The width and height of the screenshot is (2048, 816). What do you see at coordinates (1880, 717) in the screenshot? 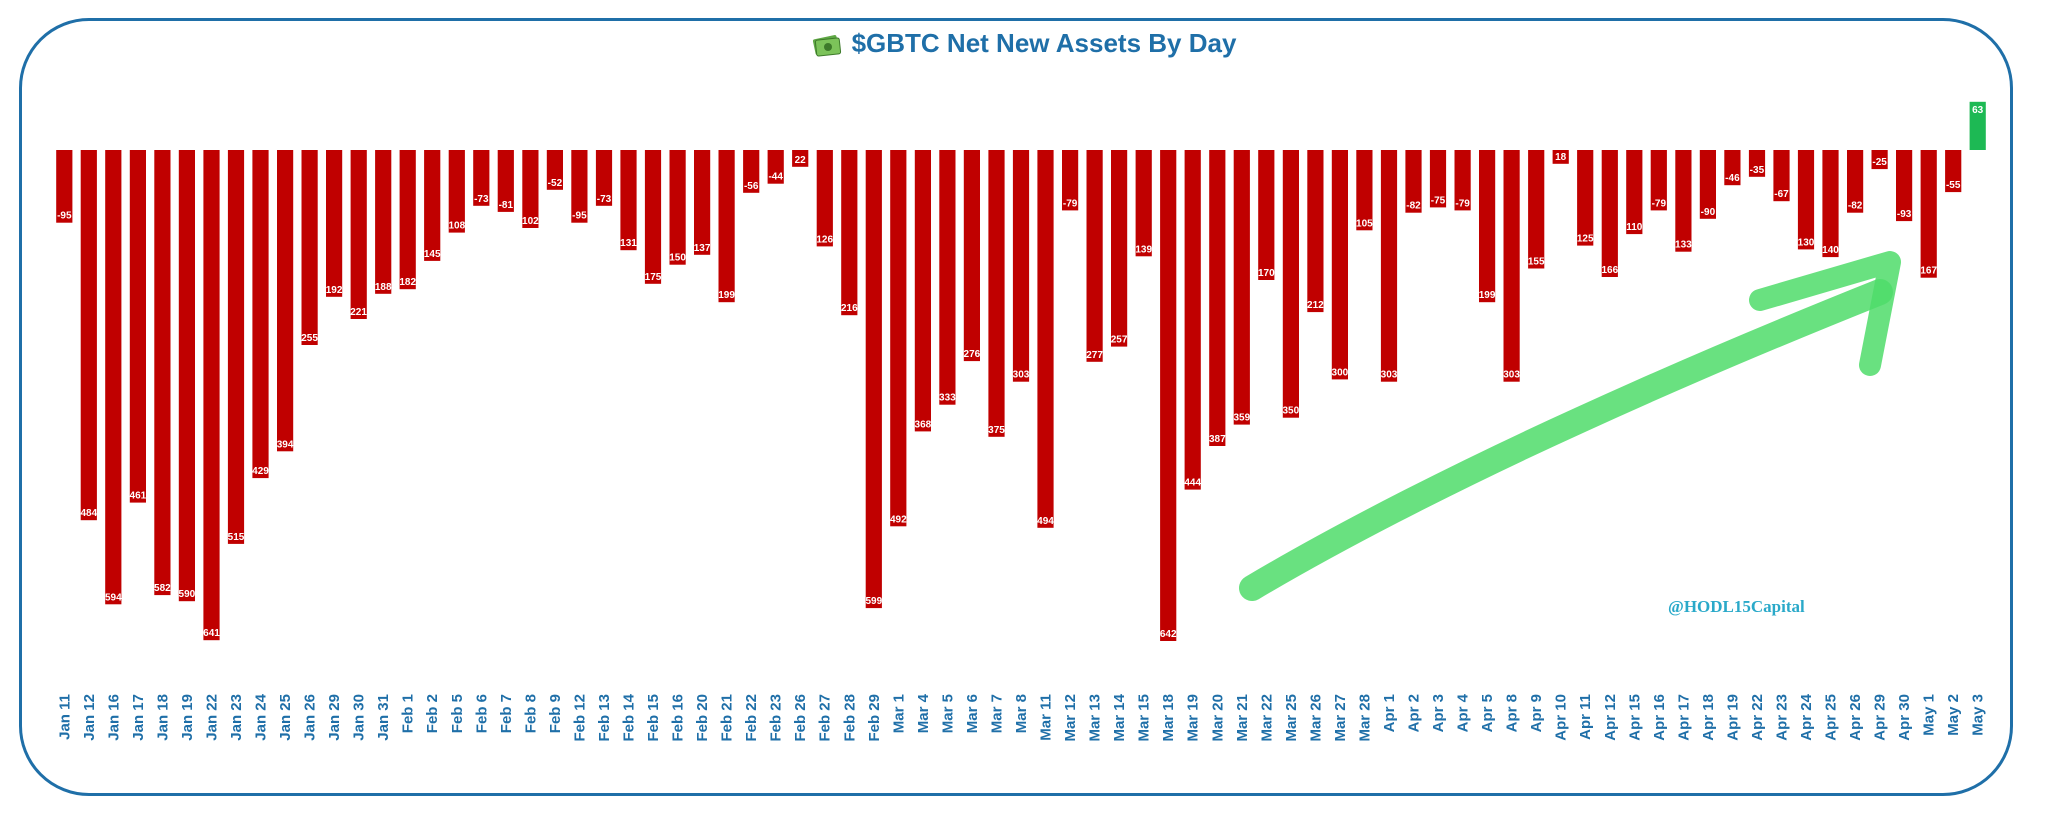
I see `x-tick-label: Apr 29` at bounding box center [1880, 717].